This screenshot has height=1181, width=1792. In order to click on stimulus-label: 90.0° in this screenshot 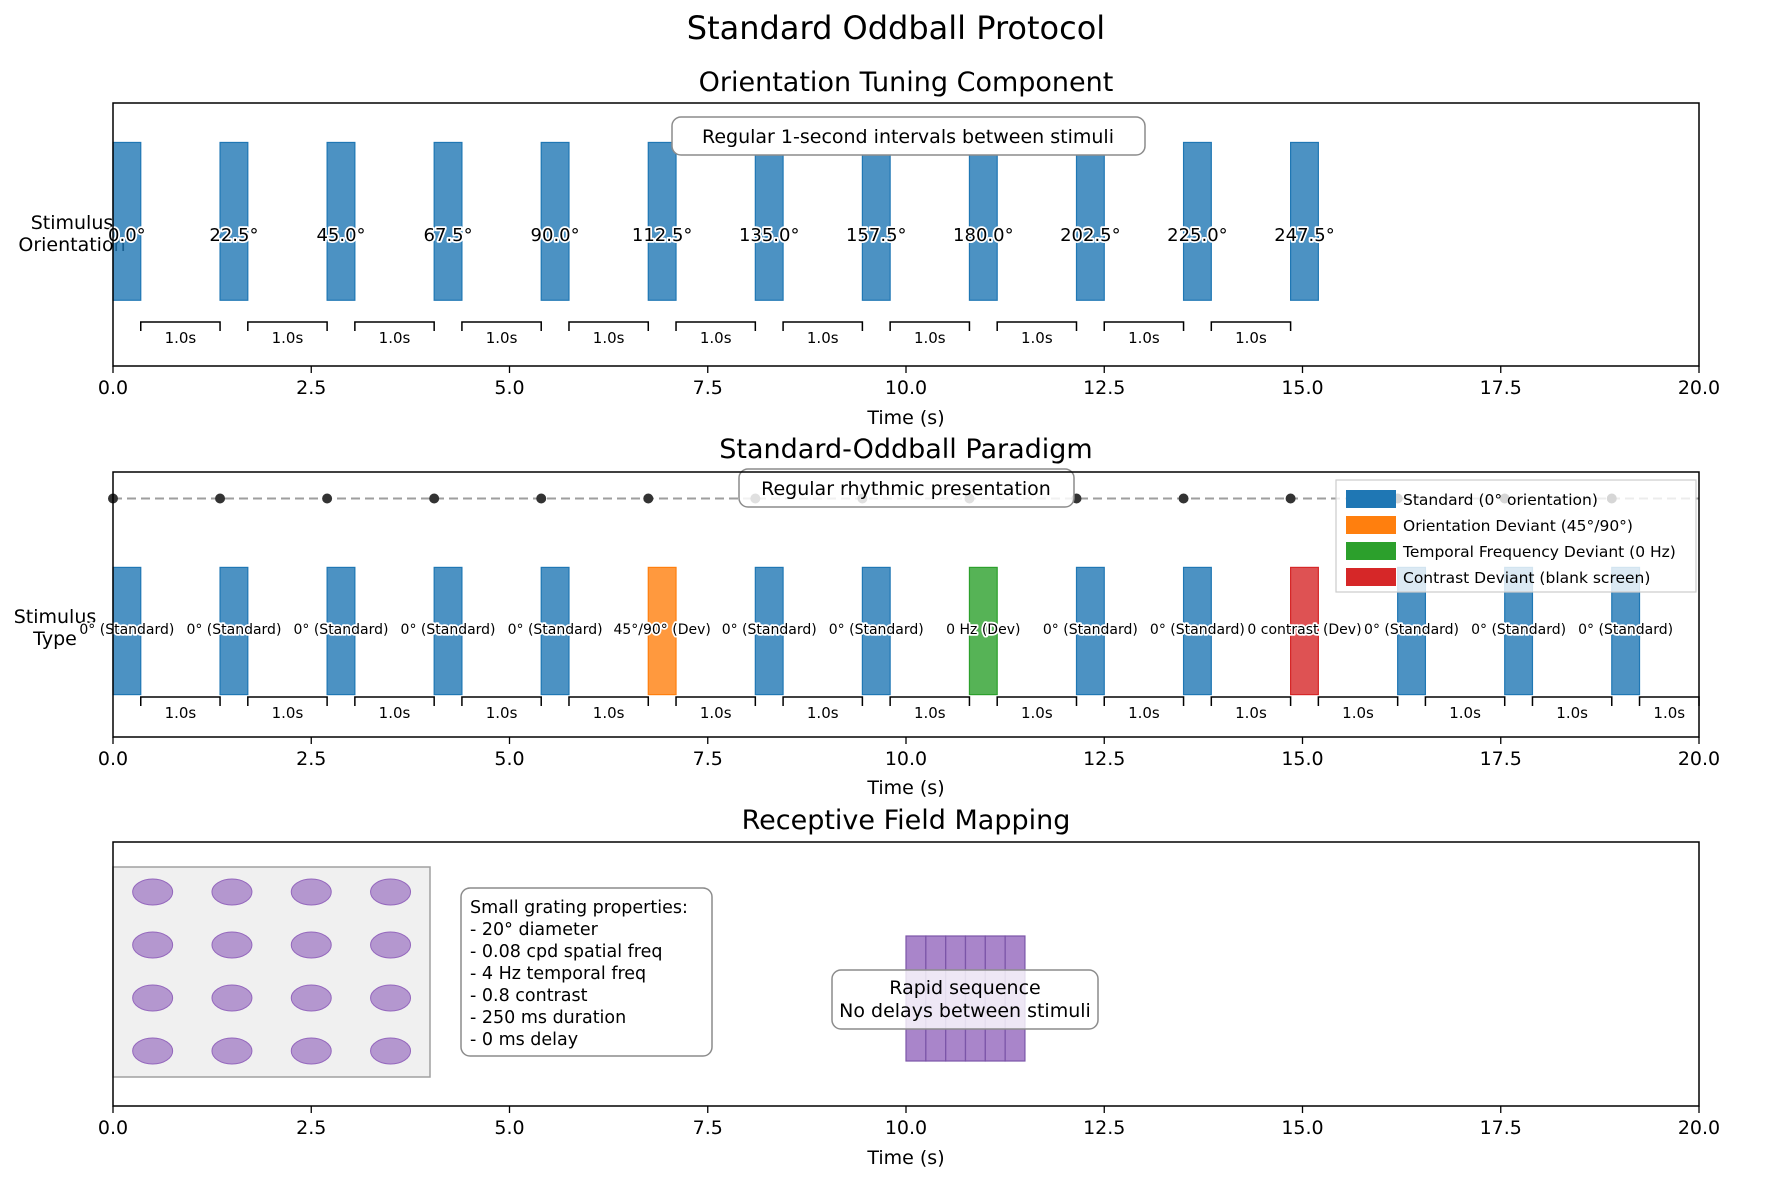, I will do `click(555, 235)`.